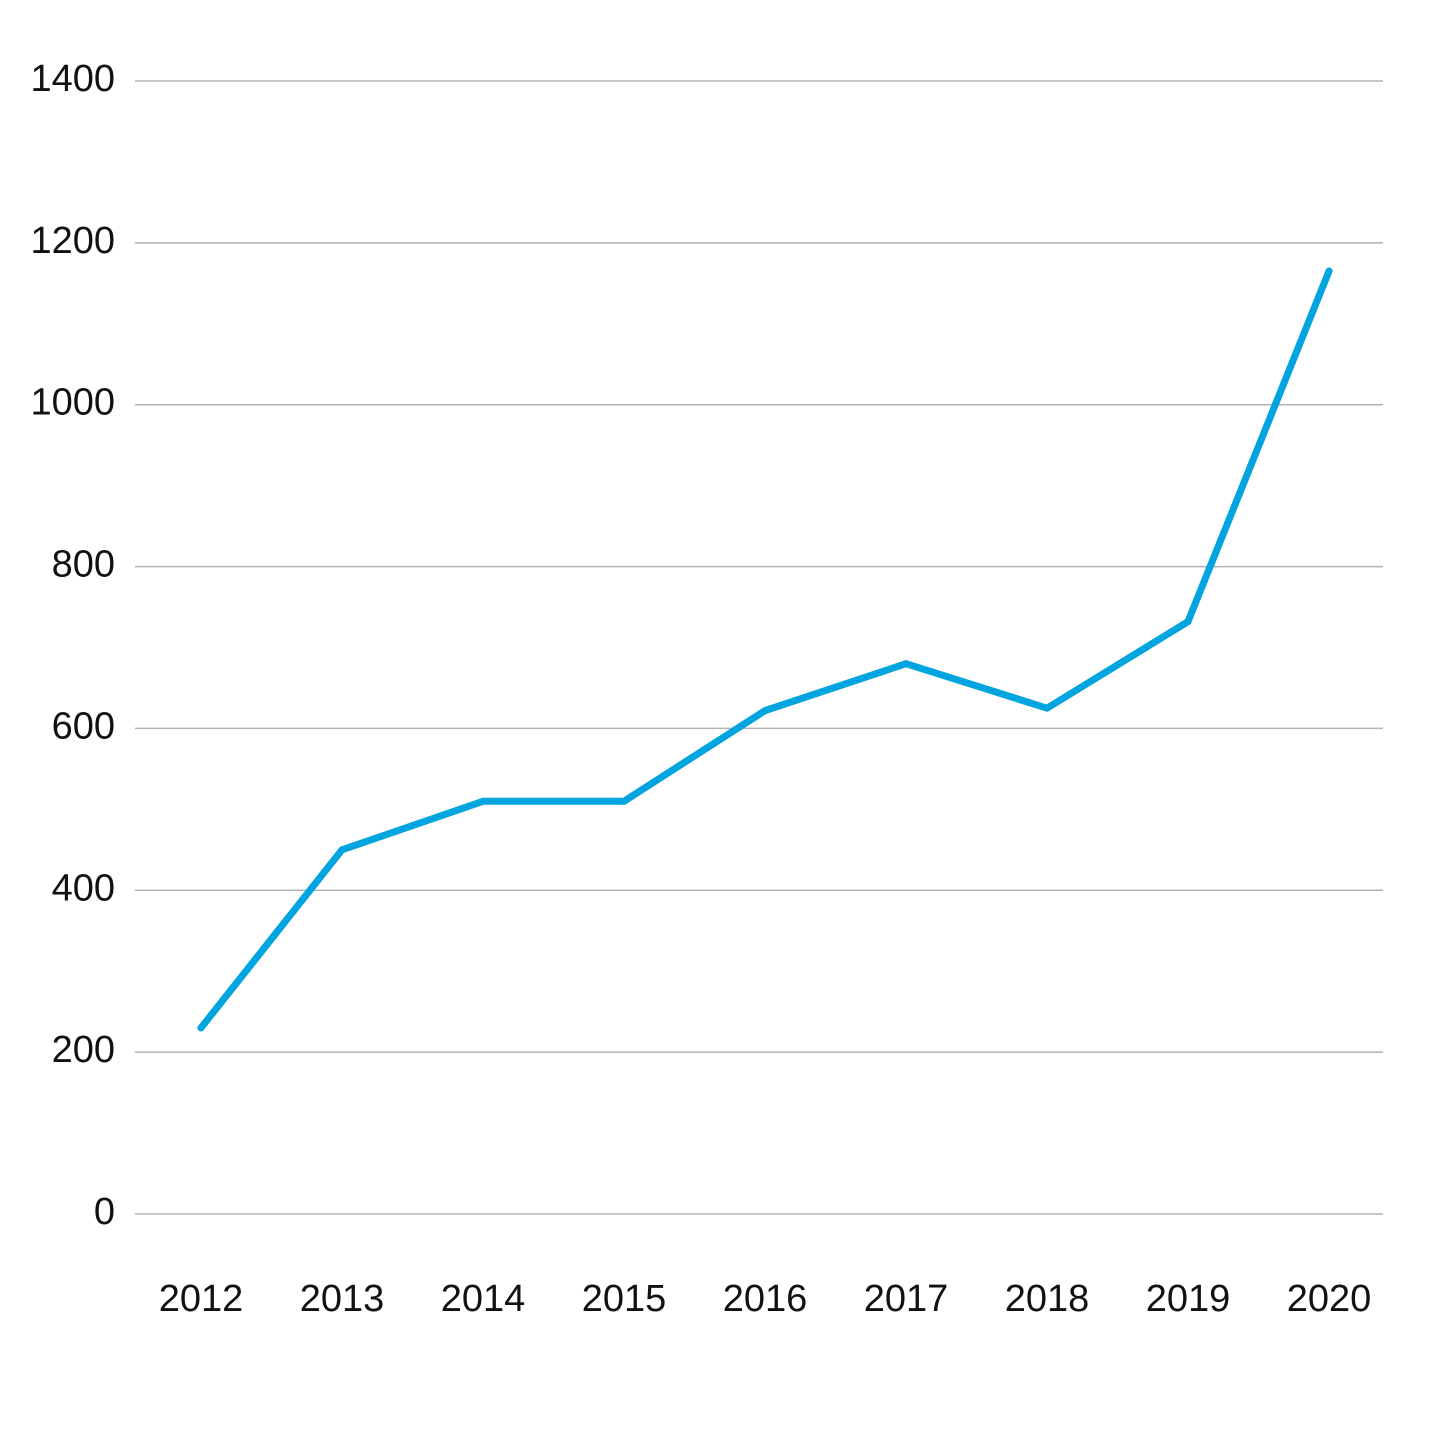  I want to click on x-tick-label: 2019, so click(1188, 1299).